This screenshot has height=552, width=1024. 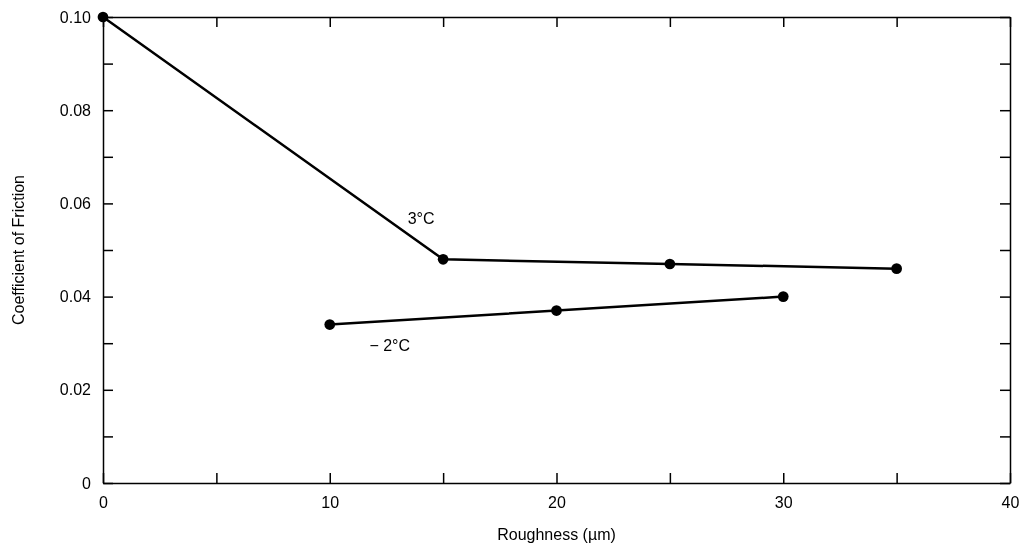 I want to click on y-tick-label: 0.08, so click(x=75, y=110).